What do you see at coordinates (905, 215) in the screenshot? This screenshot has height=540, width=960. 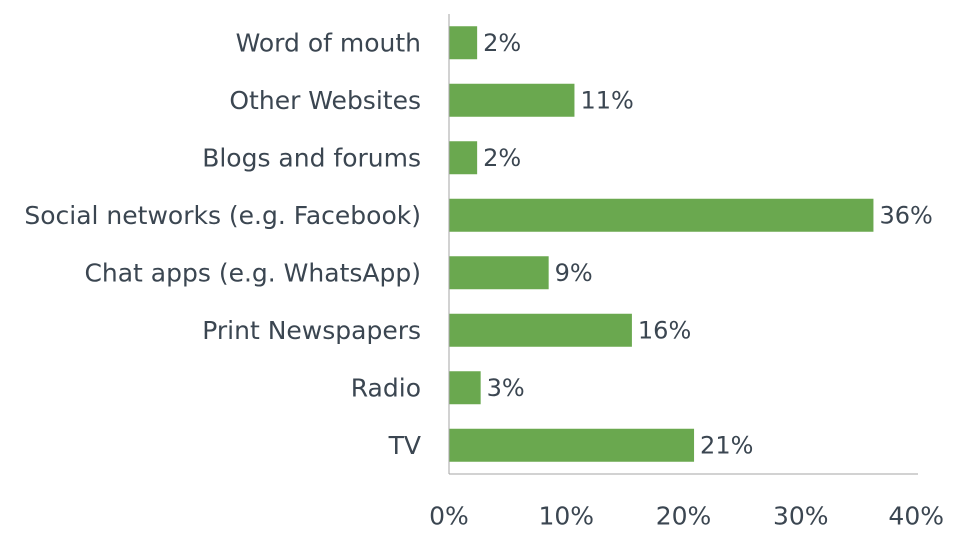 I see `data-label-social-networks-e-g-facebook: 36%` at bounding box center [905, 215].